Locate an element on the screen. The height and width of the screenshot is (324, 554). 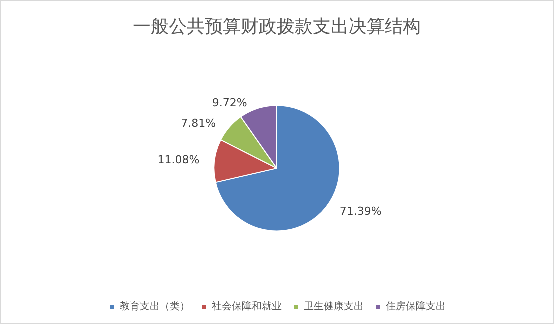
data-label: 71.39% is located at coordinates (361, 211).